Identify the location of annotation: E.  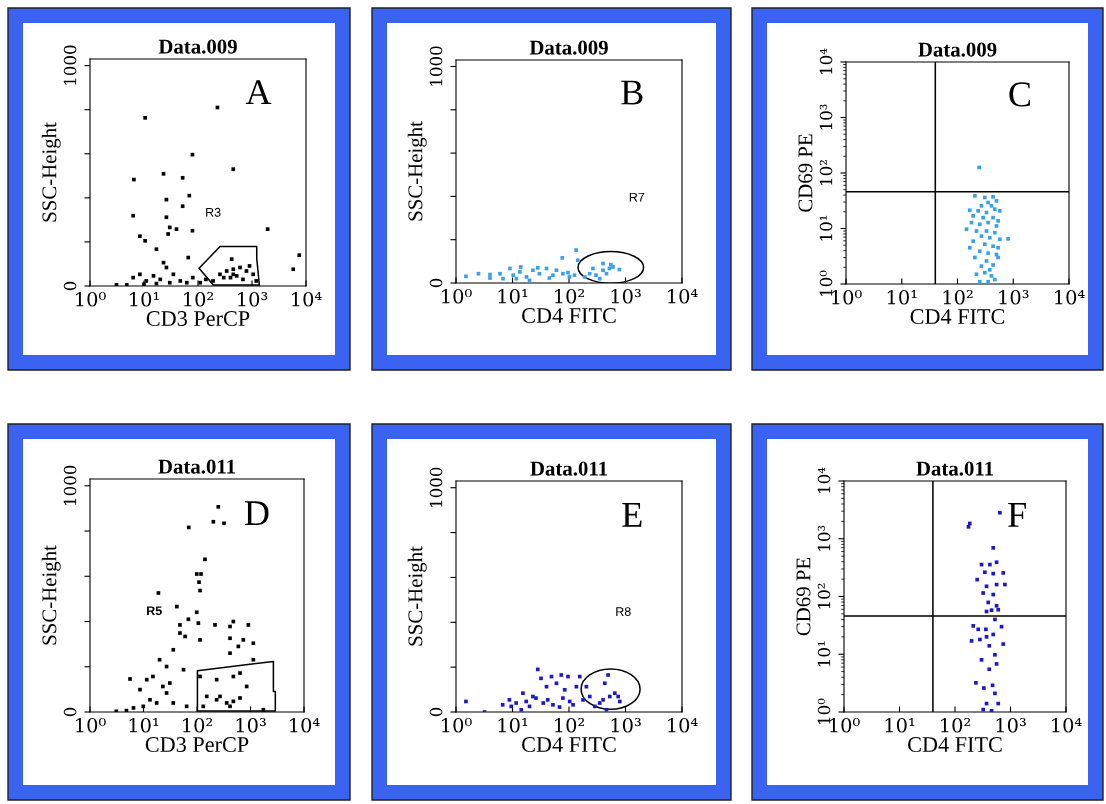
(632, 515).